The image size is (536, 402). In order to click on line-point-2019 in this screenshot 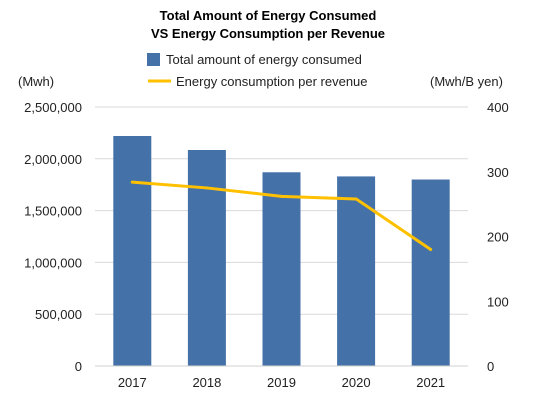, I will do `click(281, 196)`.